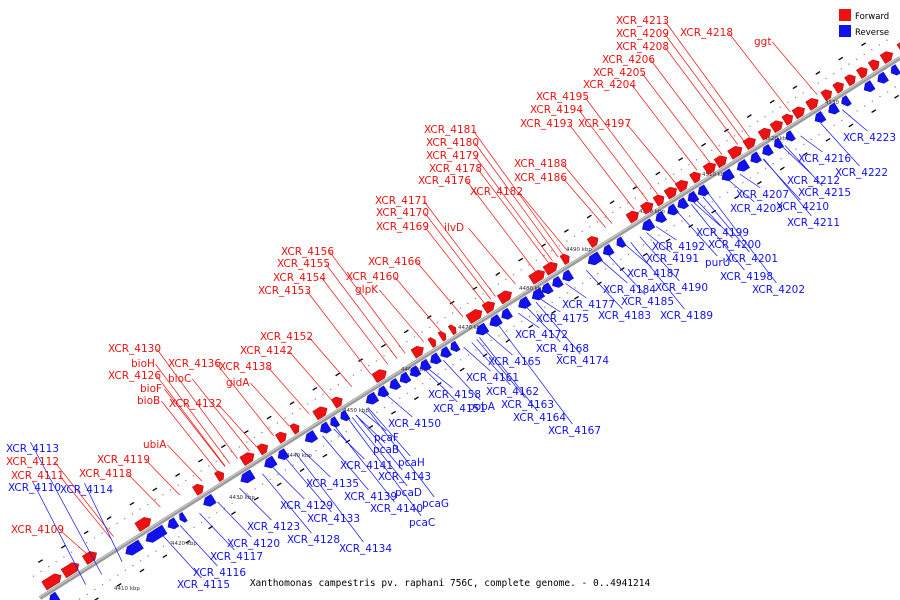  What do you see at coordinates (653, 274) in the screenshot?
I see `reverse-gene-label: XCR_4187` at bounding box center [653, 274].